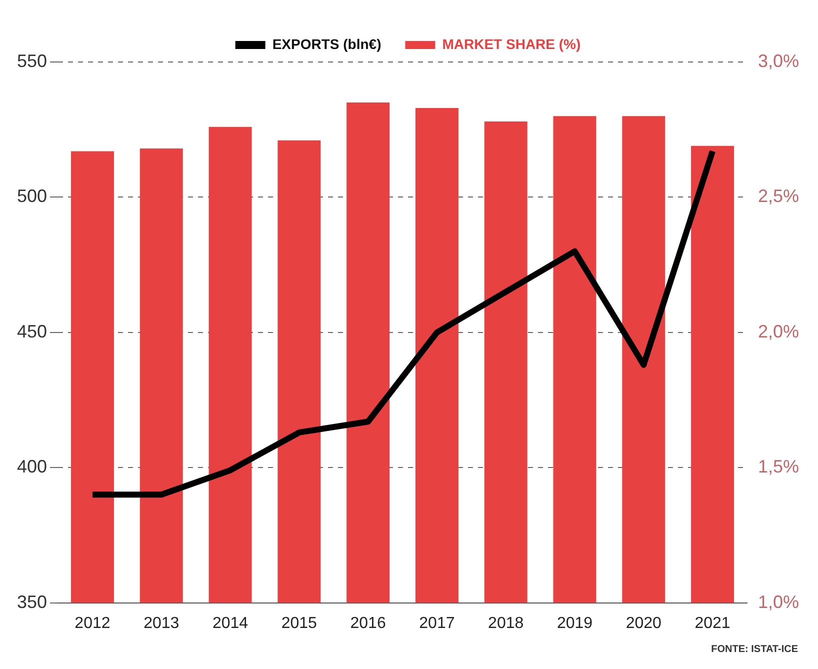  I want to click on y-tick-label: 450, so click(32, 331).